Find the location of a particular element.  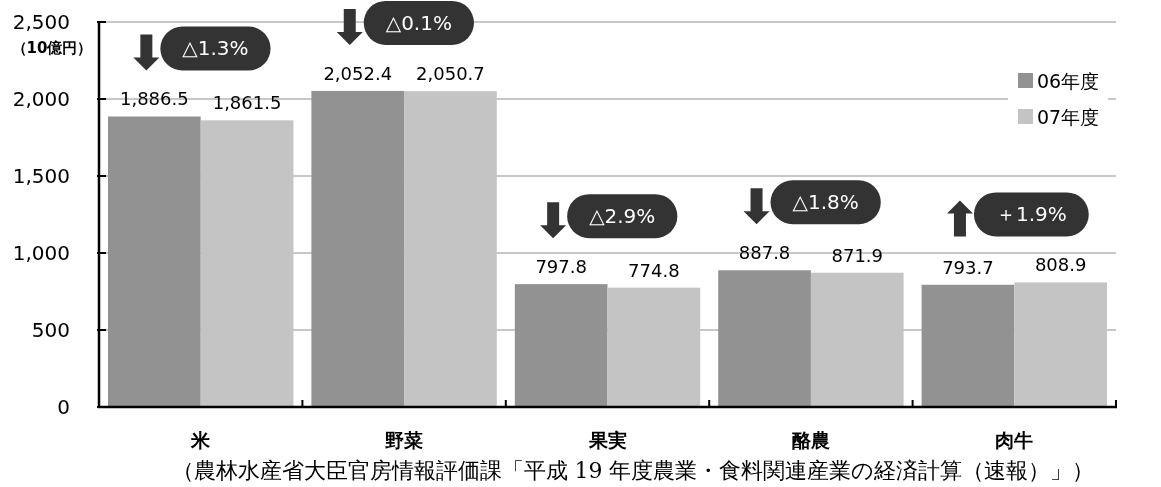

data-label: 808.9 is located at coordinates (1060, 265).